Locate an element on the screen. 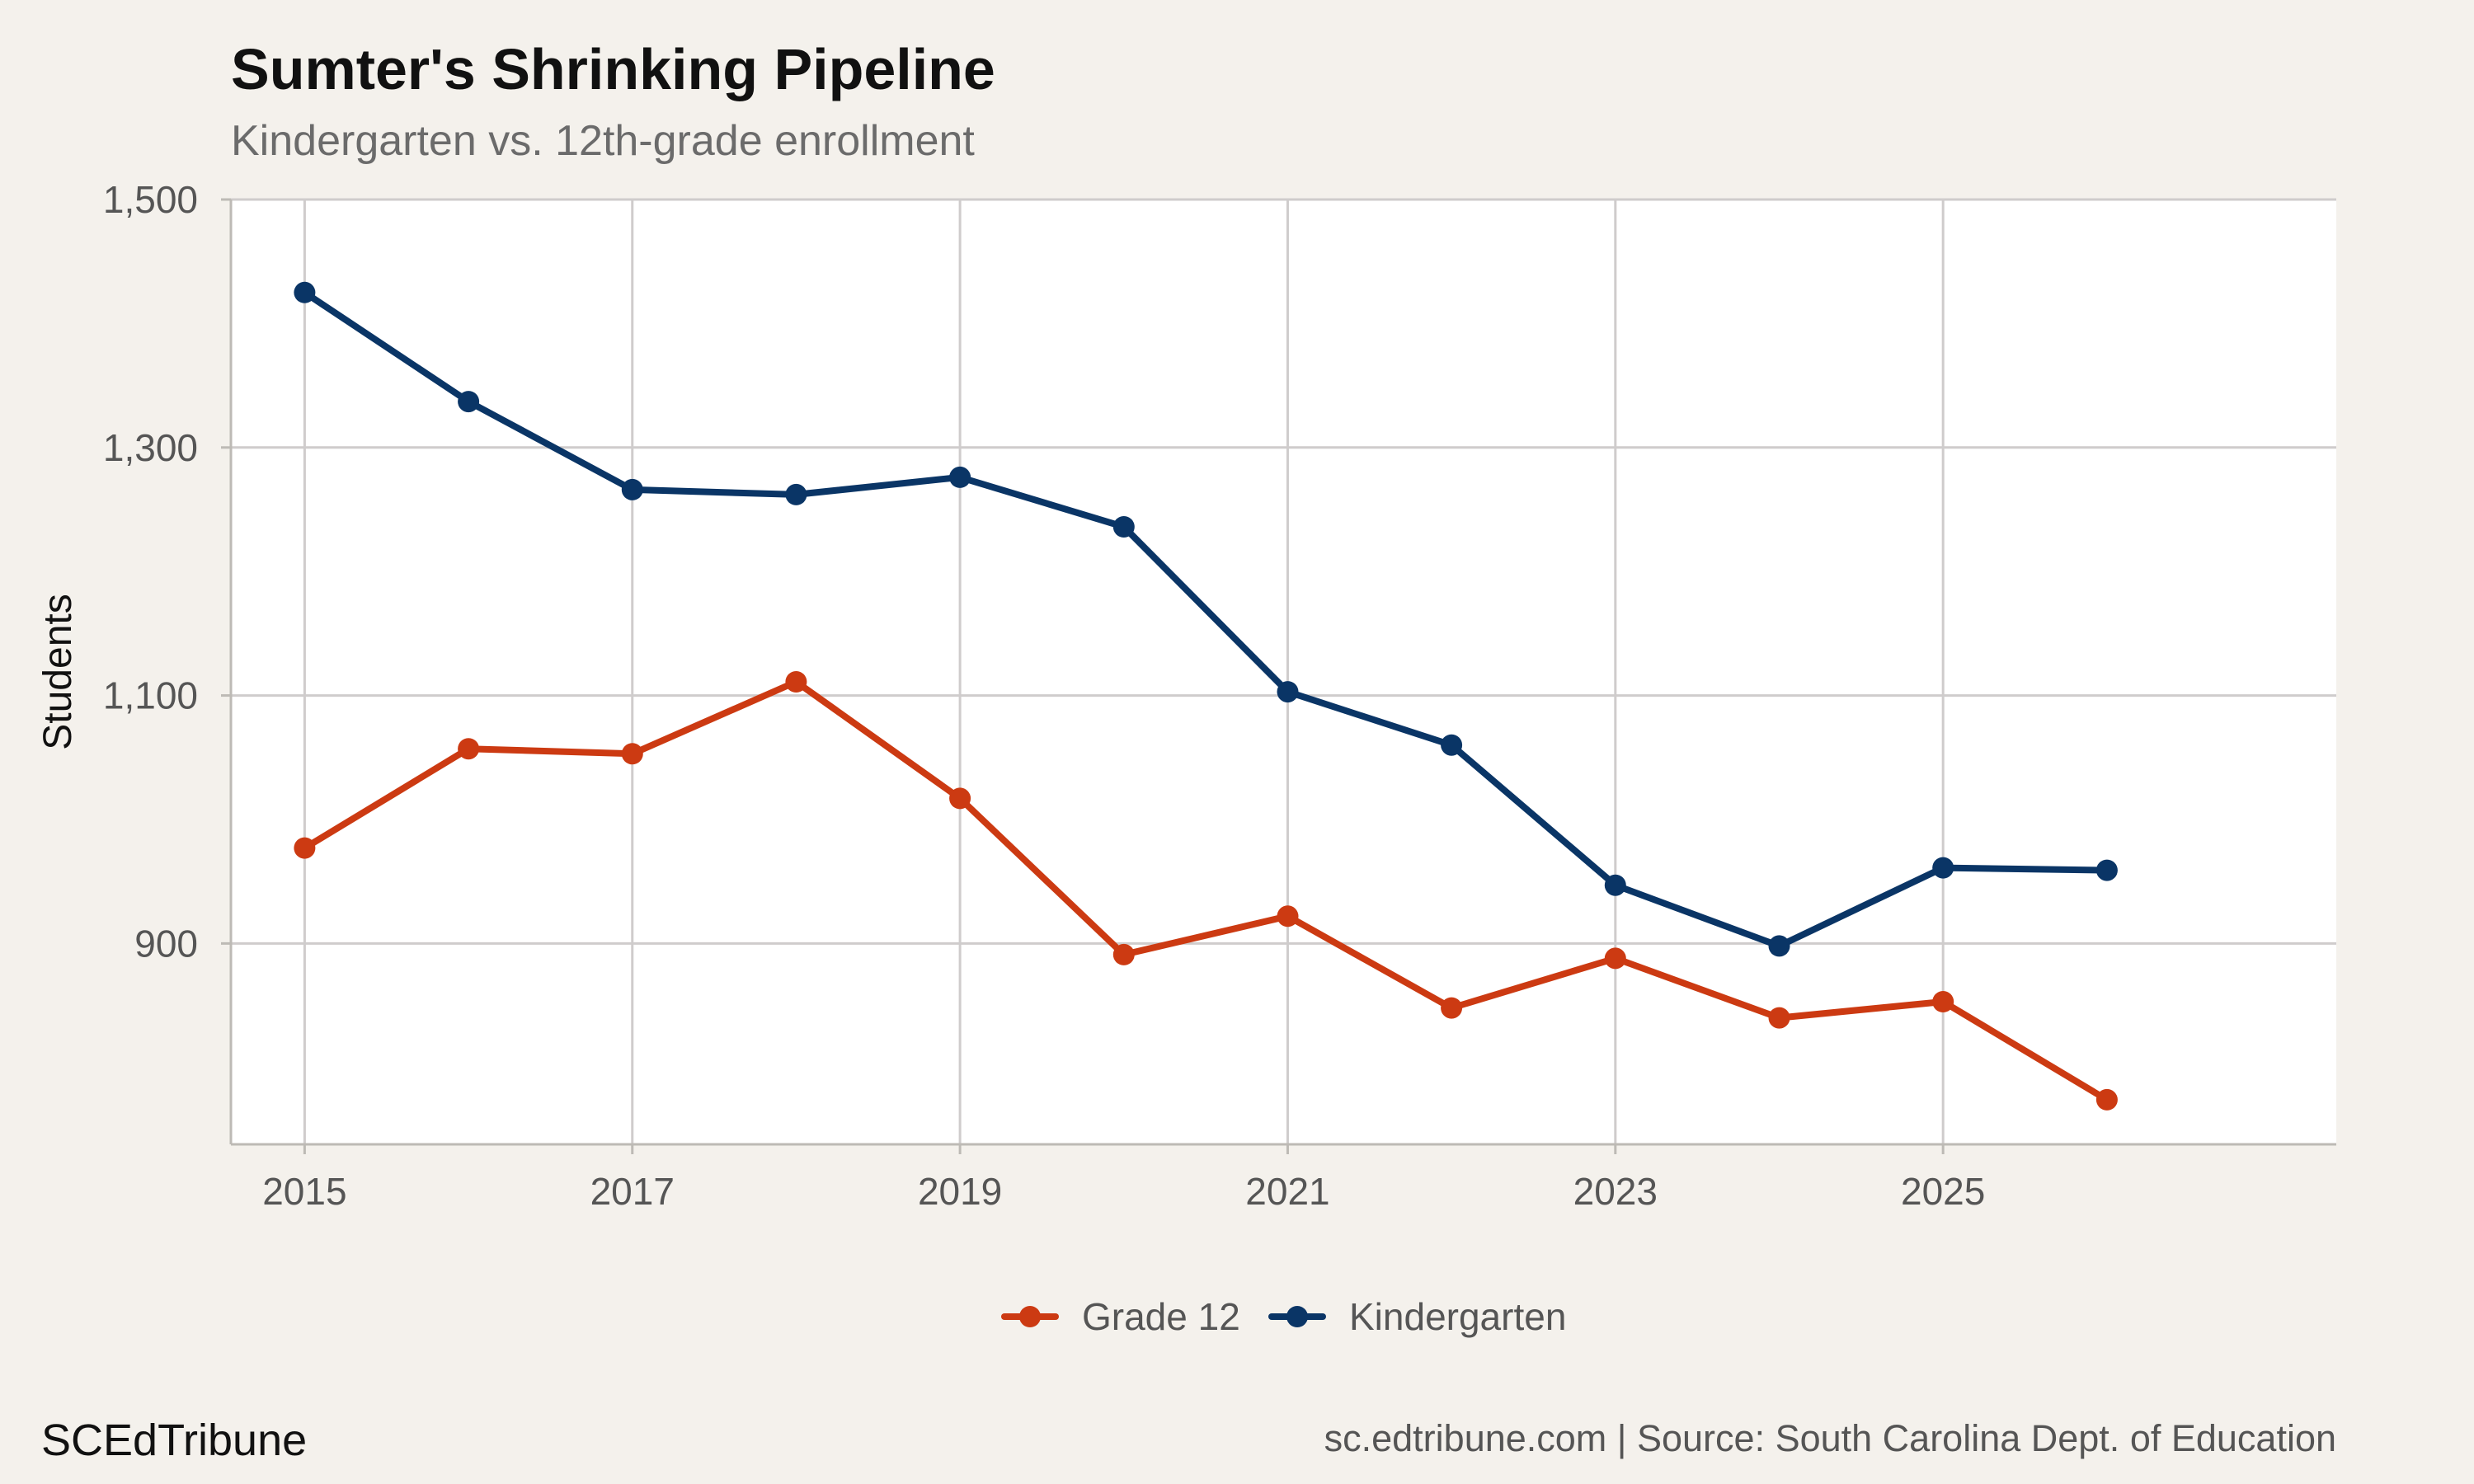 The image size is (2474, 1484). legend: Grade 12 Kindergarten is located at coordinates (1283, 1316).